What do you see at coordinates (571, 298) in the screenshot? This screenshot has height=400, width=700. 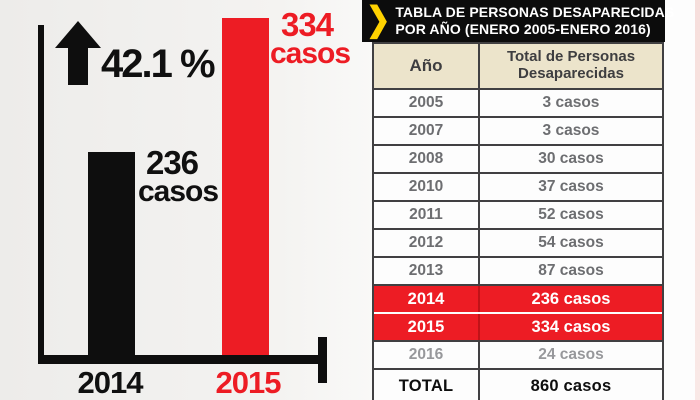 I see `cell-total: 236 casos` at bounding box center [571, 298].